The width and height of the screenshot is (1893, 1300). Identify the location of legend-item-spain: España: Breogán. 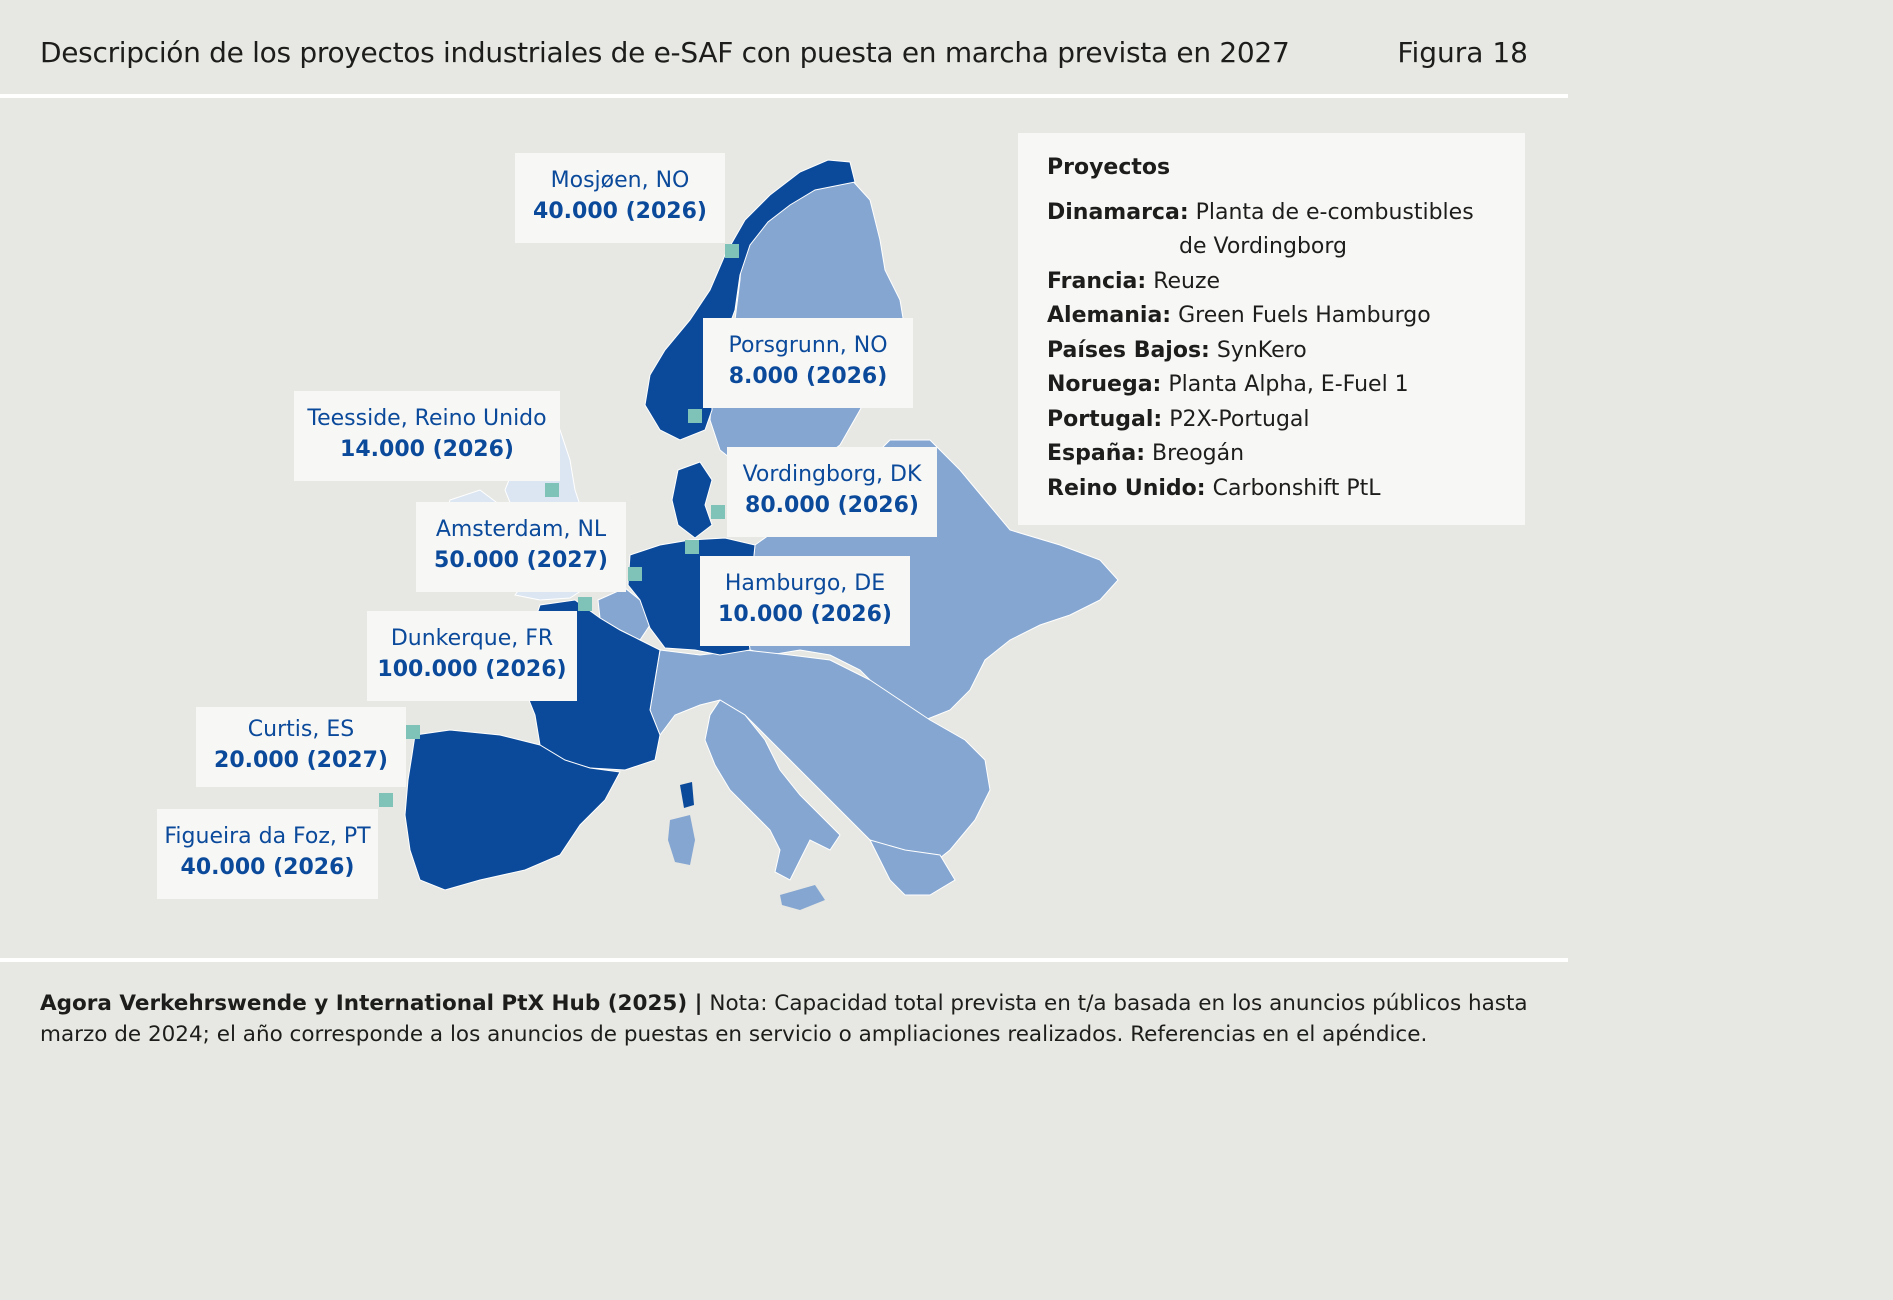
(1145, 453).